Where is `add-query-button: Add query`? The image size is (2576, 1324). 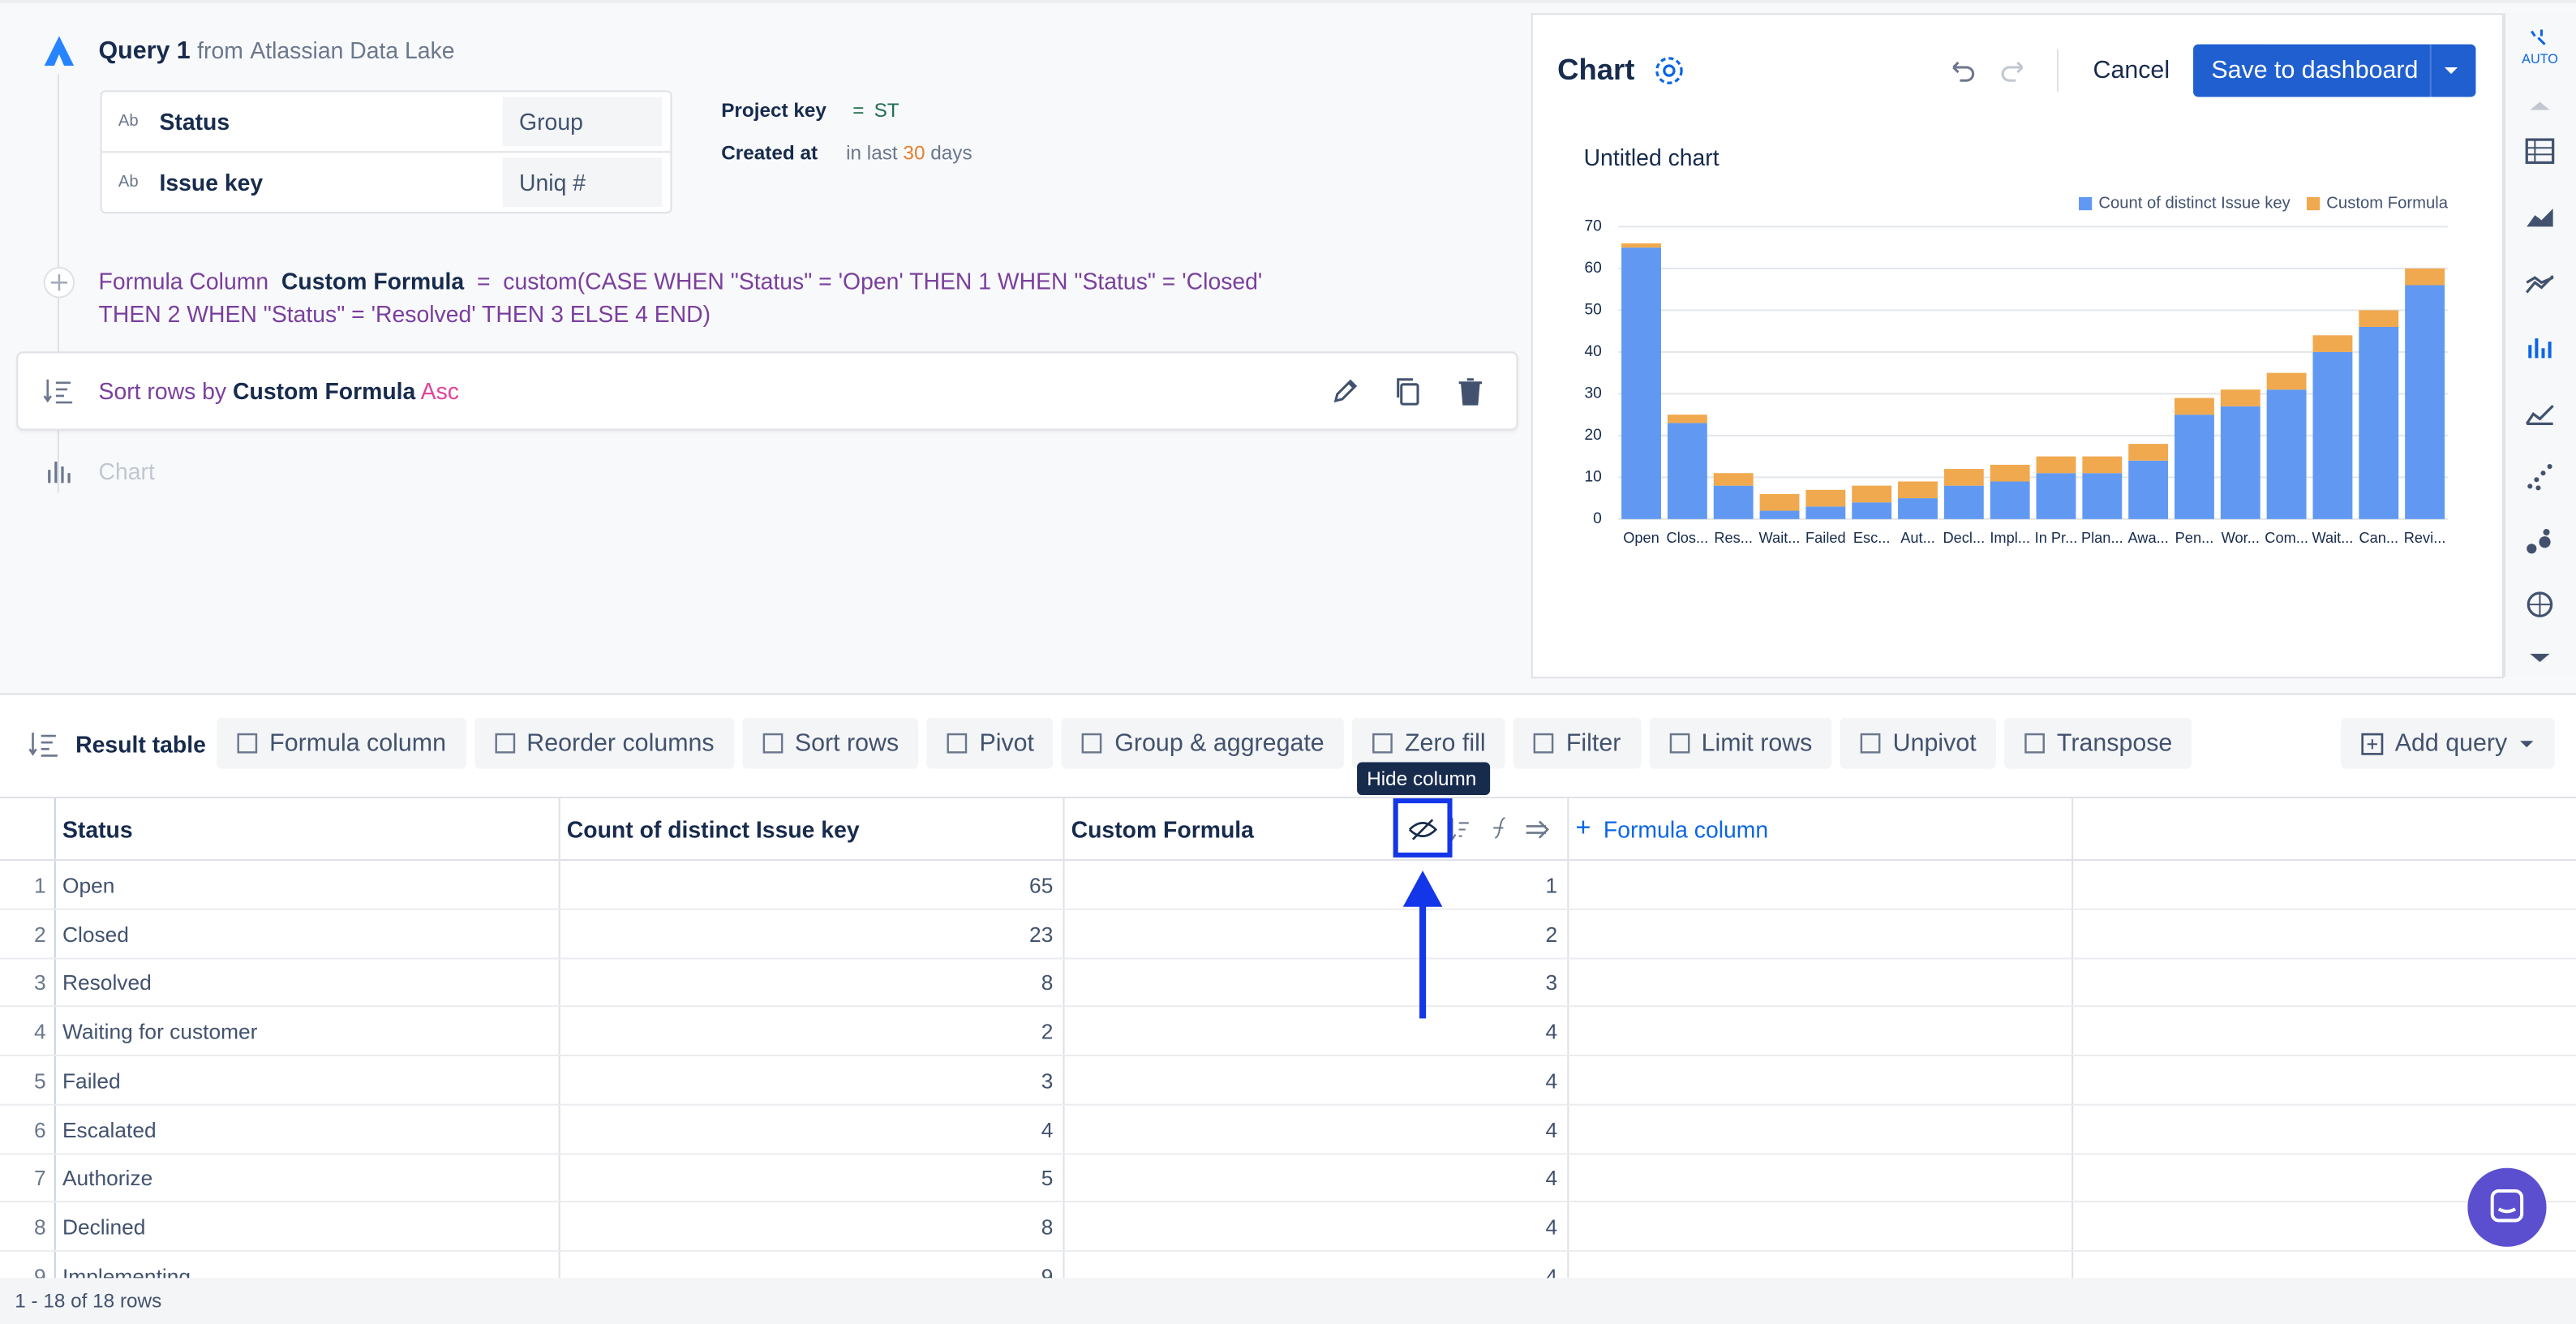
add-query-button: Add query is located at coordinates (2448, 743).